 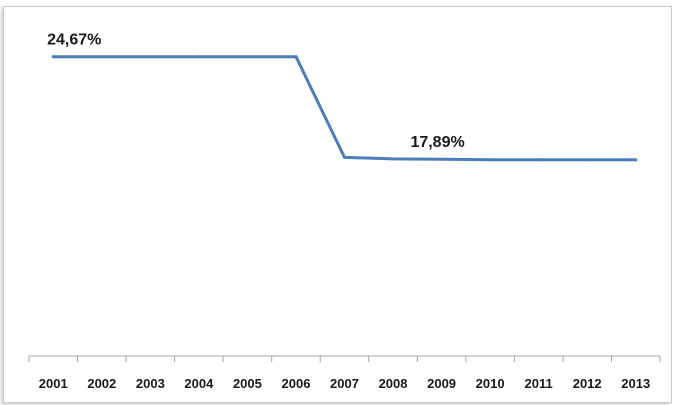 What do you see at coordinates (635, 383) in the screenshot?
I see `x-tick-label: 2013` at bounding box center [635, 383].